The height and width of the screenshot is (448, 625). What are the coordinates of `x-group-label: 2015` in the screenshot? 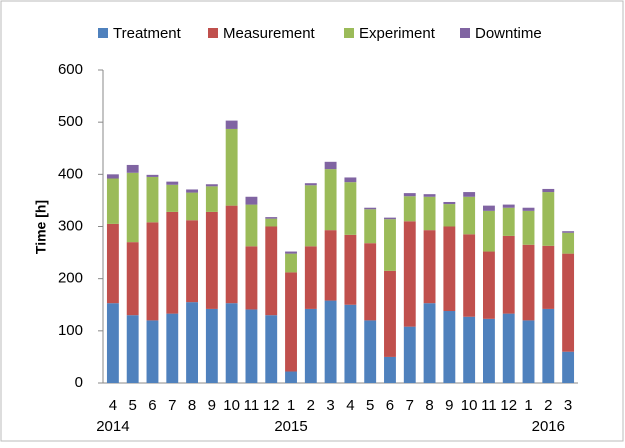 It's located at (290, 426).